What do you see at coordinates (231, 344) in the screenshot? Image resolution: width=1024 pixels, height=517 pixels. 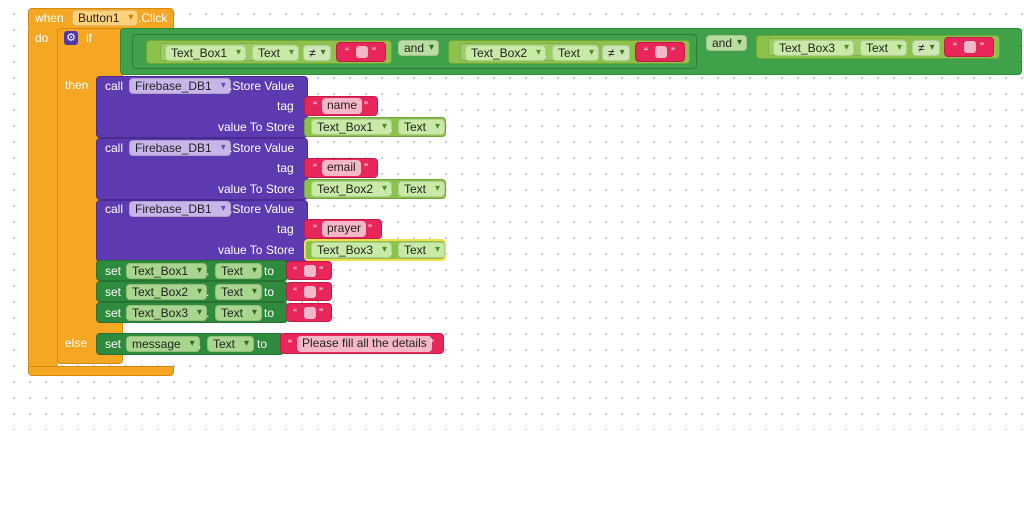 I see `else-set-property-dropdown: Text` at bounding box center [231, 344].